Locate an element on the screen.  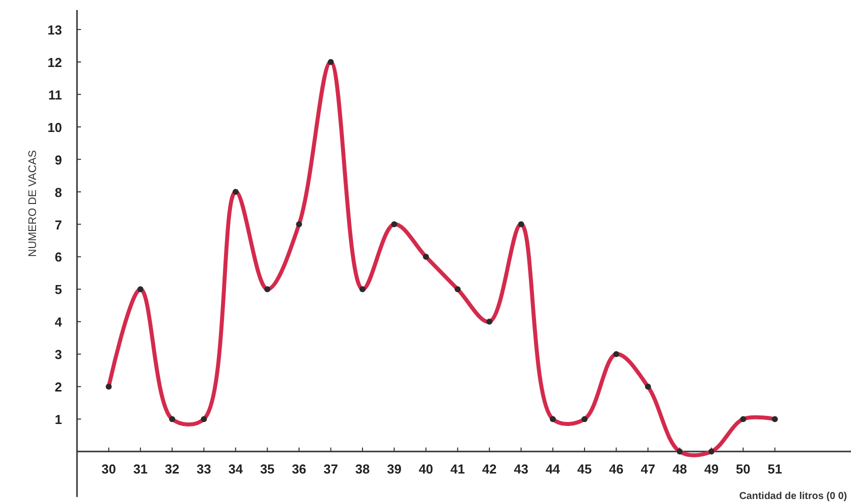
y-tick-label: 5 is located at coordinates (58, 290).